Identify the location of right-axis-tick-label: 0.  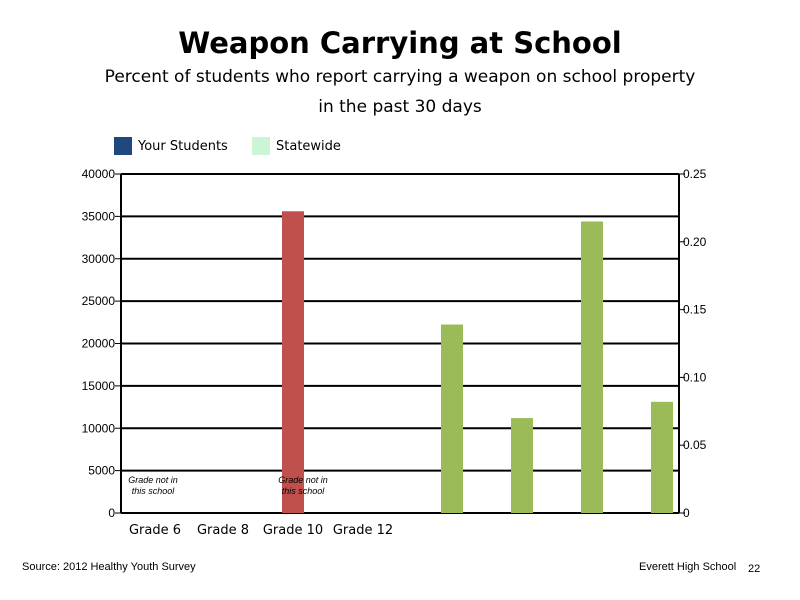
(686, 513).